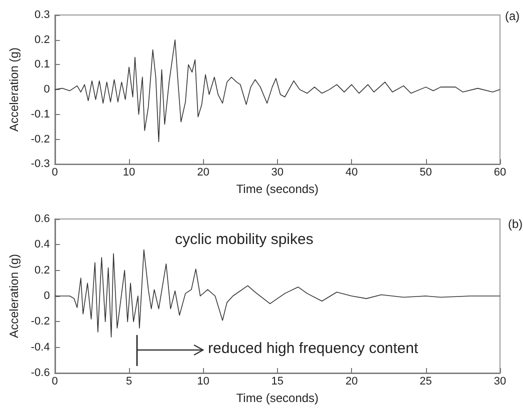  What do you see at coordinates (351, 172) in the screenshot?
I see `x-tick-label: 40` at bounding box center [351, 172].